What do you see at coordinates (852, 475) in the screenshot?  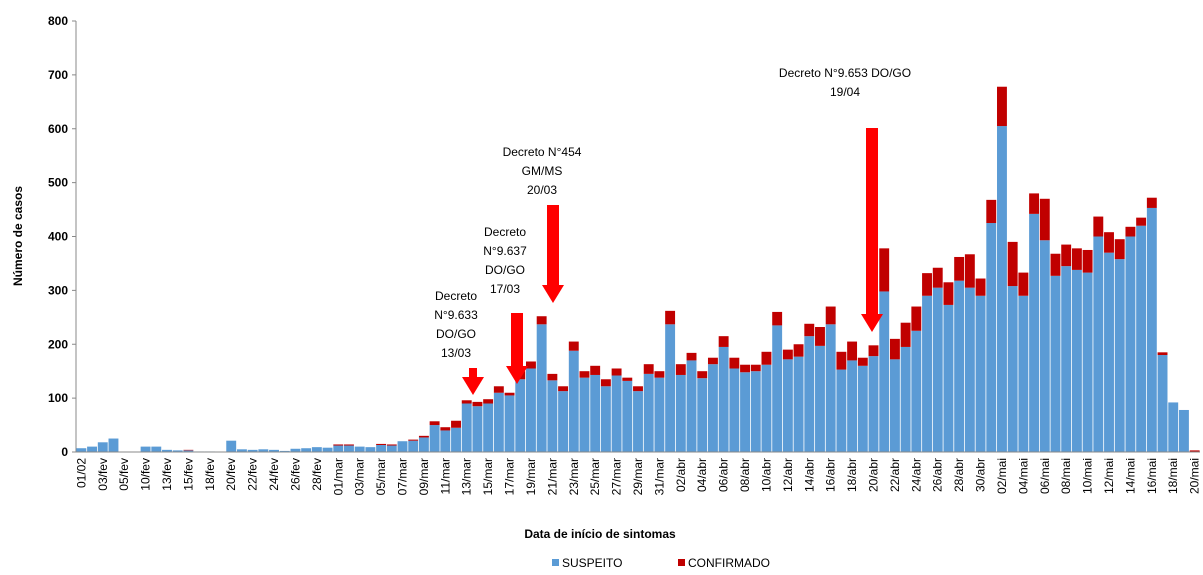 I see `x-tick-label: 18/abr` at bounding box center [852, 475].